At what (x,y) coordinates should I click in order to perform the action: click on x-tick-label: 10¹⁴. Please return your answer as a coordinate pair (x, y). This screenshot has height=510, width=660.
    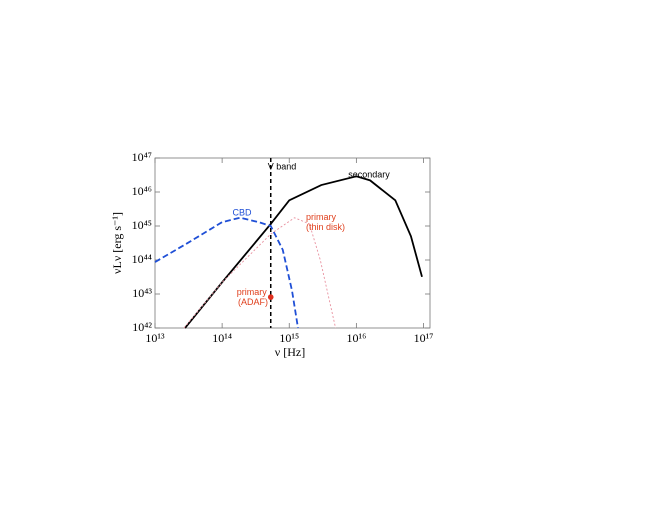
    Looking at the image, I should click on (222, 338).